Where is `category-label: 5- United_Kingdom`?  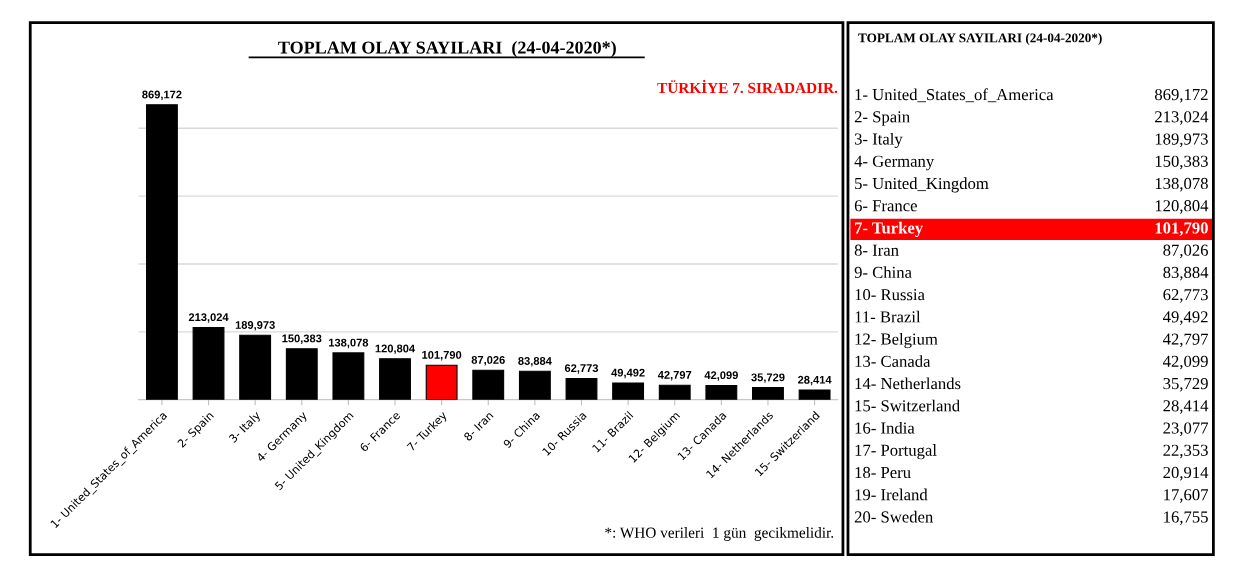 category-label: 5- United_Kingdom is located at coordinates (922, 185).